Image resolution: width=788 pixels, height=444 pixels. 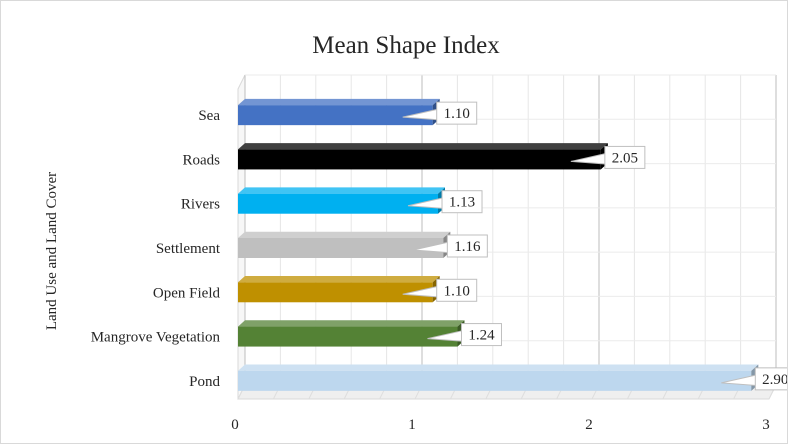 I want to click on category-label: Roads, so click(x=202, y=160).